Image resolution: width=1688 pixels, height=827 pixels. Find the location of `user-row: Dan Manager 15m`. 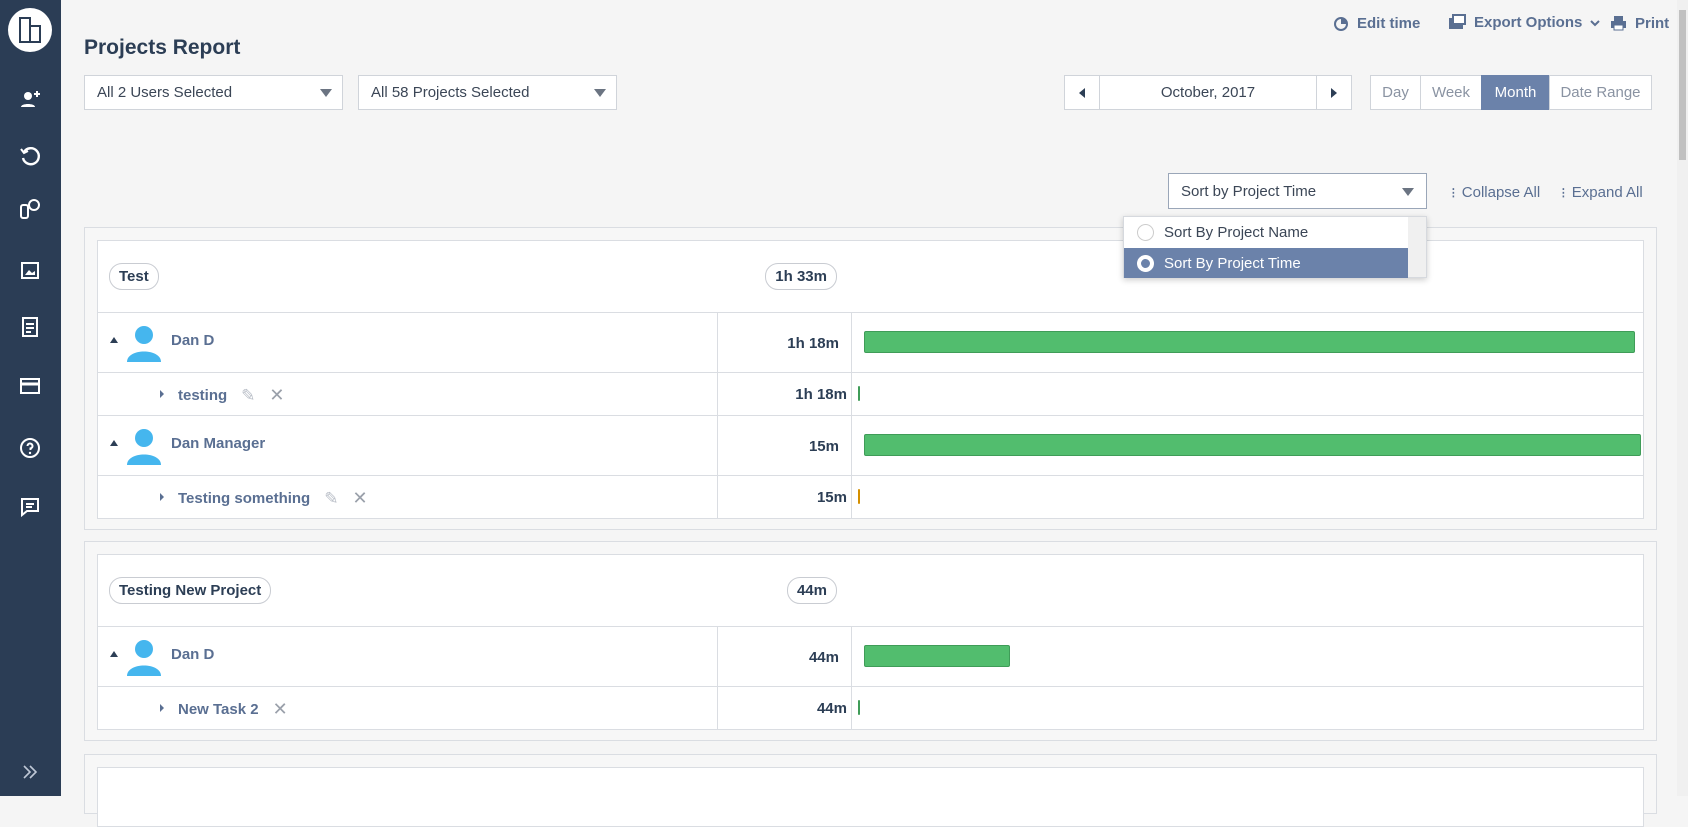

user-row: Dan Manager 15m is located at coordinates (870, 445).